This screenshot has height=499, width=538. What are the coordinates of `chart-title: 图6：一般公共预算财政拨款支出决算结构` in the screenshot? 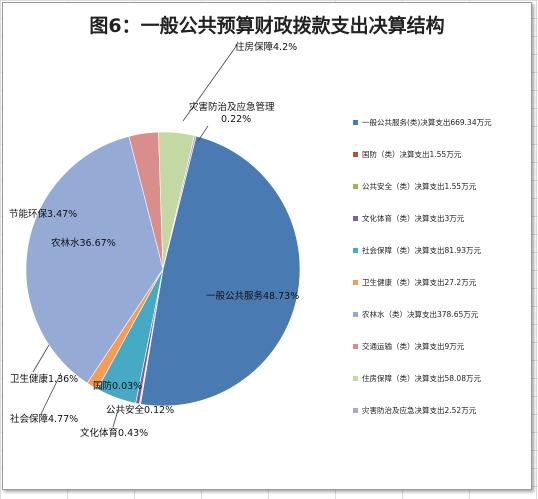 It's located at (267, 26).